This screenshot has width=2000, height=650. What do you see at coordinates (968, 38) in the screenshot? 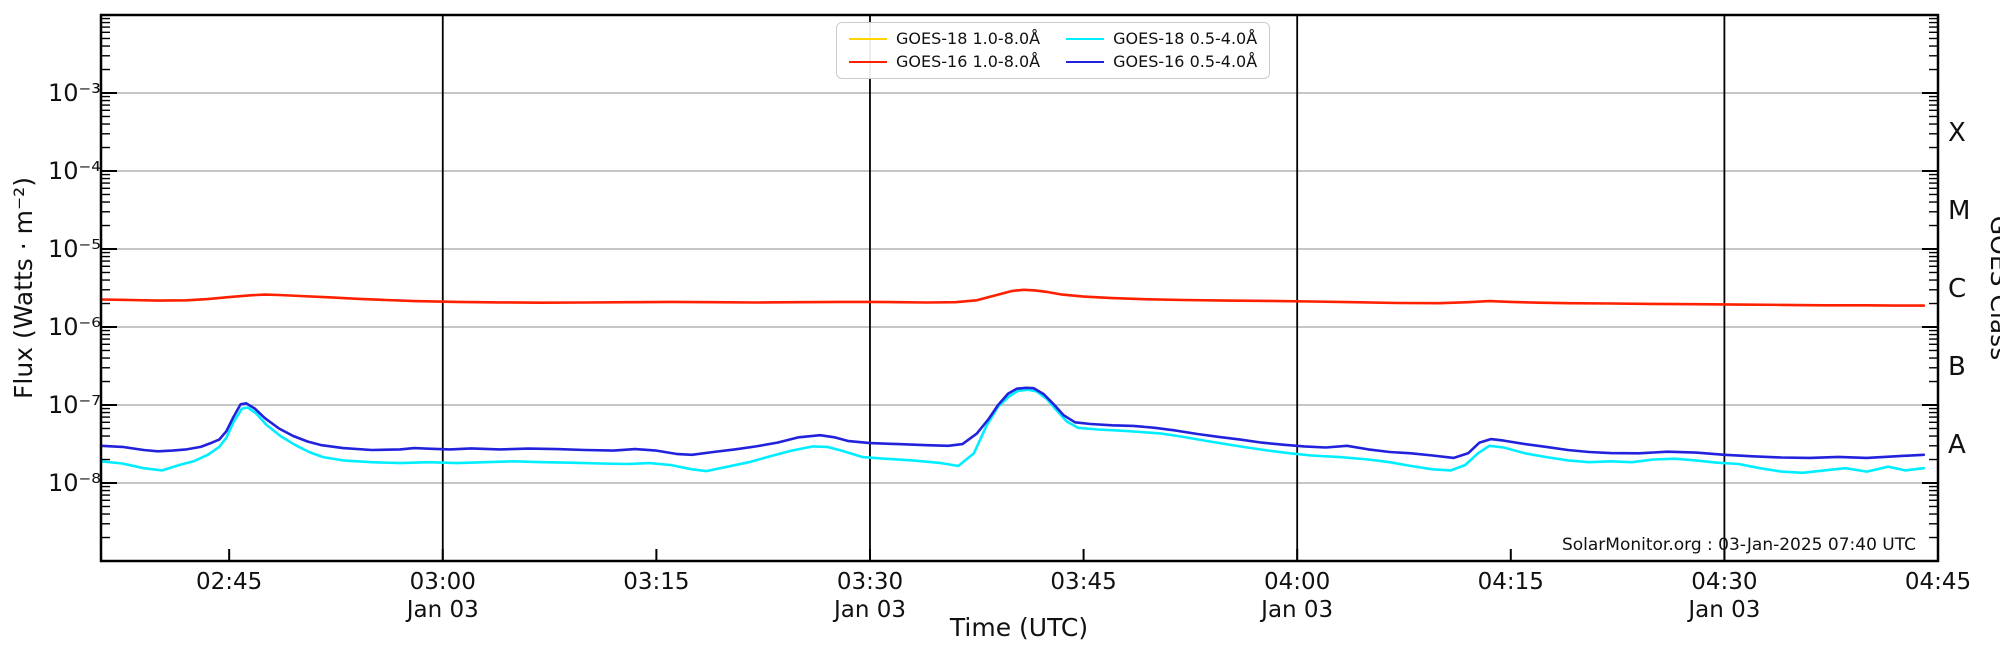
I see `legend-label: GOES-18 1.0-8.0Å` at bounding box center [968, 38].